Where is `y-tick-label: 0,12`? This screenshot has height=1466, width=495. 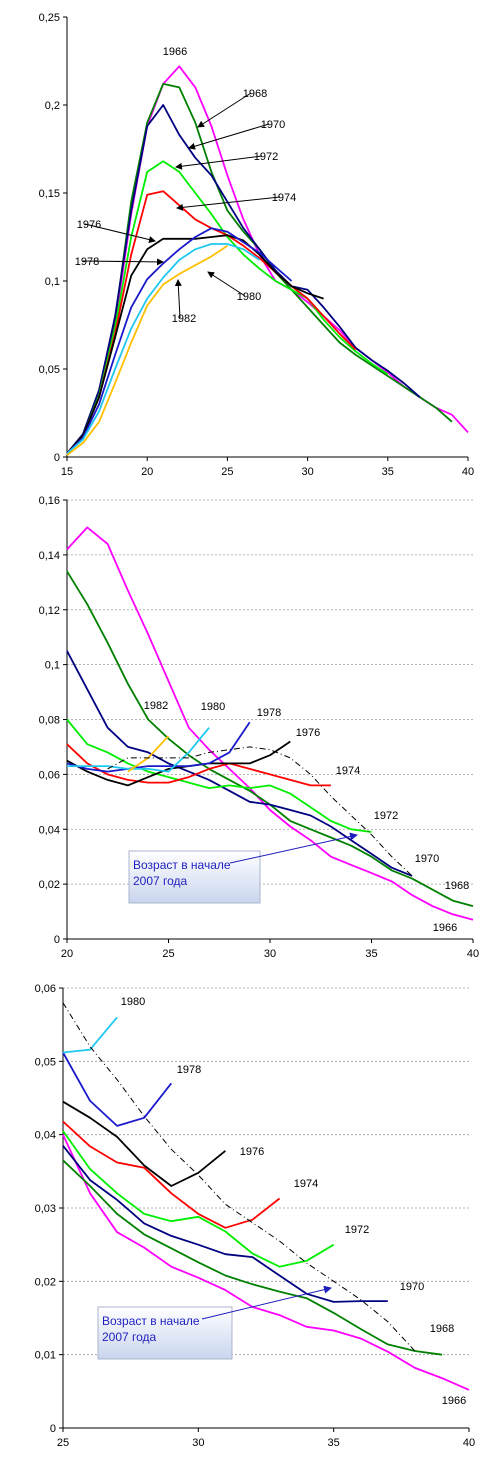 y-tick-label: 0,12 is located at coordinates (49, 611).